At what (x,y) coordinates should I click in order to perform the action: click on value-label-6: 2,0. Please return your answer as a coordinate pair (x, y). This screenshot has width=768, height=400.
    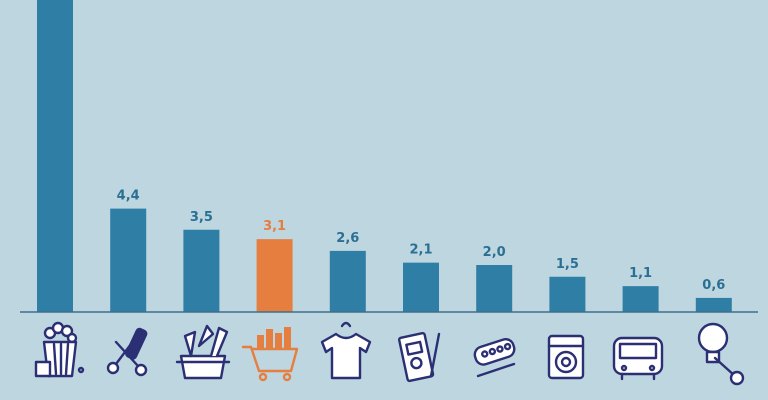
    Looking at the image, I should click on (494, 252).